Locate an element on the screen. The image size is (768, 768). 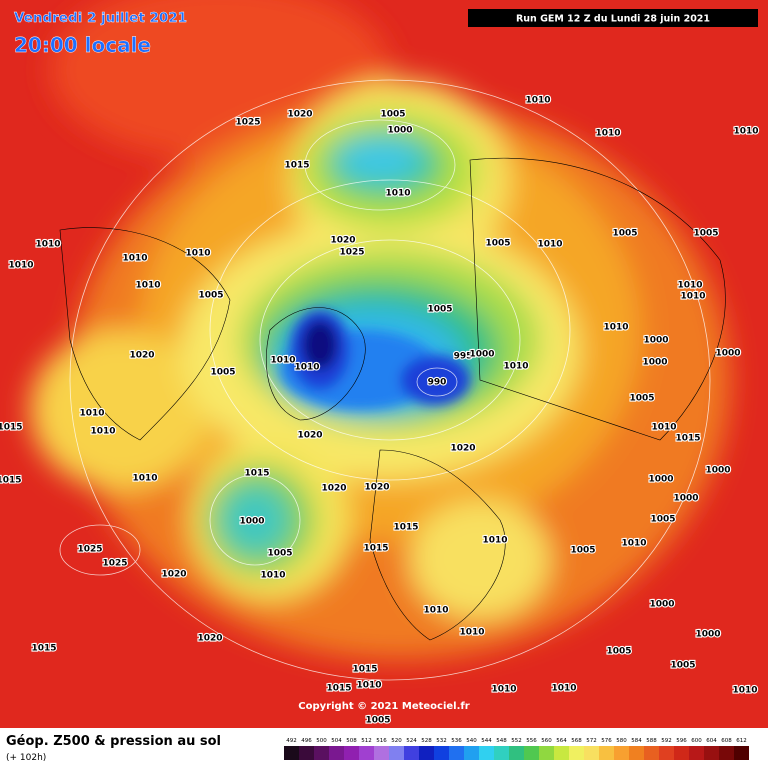
scale-label: 600 is located at coordinates (696, 741).